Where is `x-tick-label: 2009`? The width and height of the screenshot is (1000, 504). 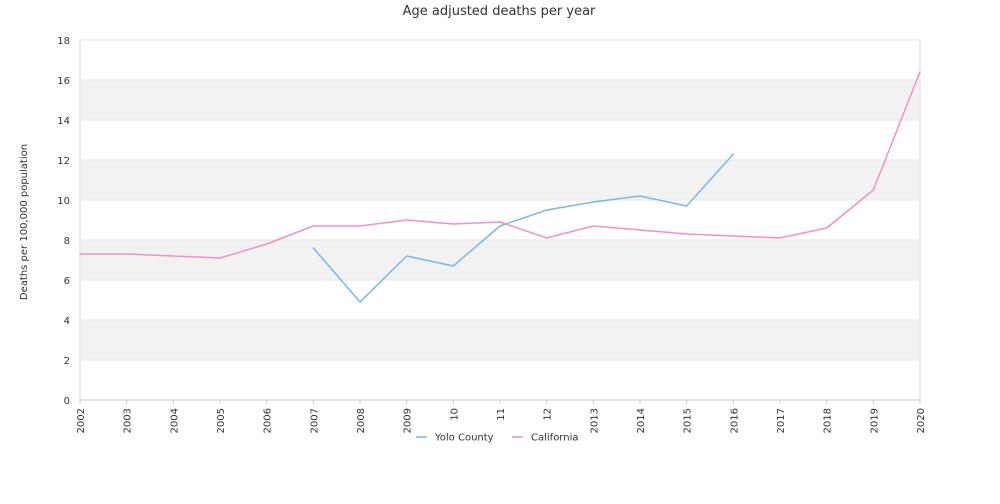
x-tick-label: 2009 is located at coordinates (408, 420).